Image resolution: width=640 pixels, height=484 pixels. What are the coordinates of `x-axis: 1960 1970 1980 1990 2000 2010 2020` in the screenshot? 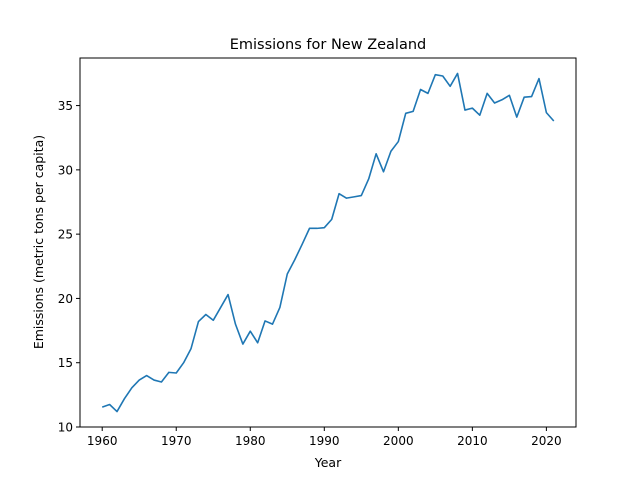 It's located at (324, 437).